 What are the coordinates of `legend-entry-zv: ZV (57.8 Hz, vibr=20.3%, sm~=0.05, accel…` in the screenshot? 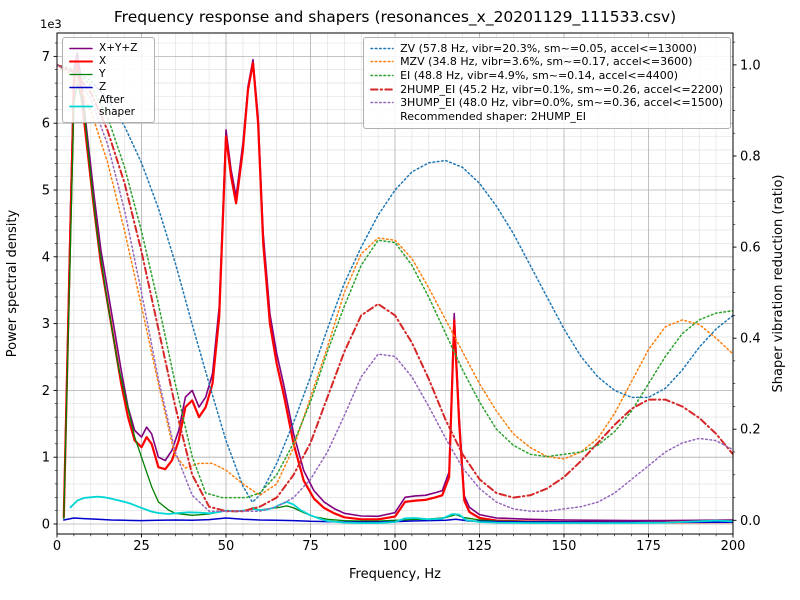 It's located at (546, 48).